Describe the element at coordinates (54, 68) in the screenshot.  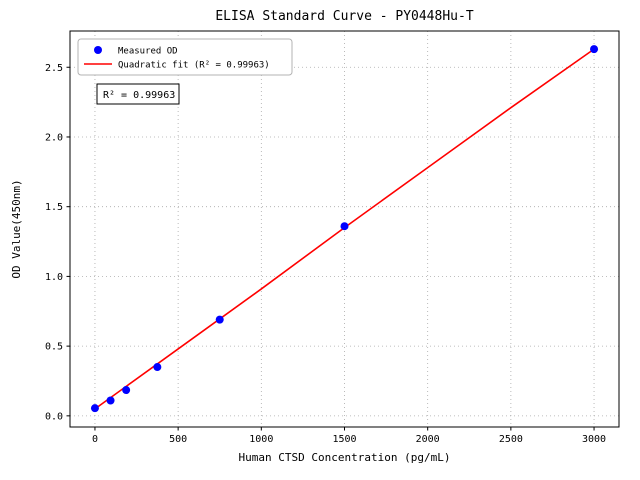
I see `y-tick-label: 2.5` at that location.